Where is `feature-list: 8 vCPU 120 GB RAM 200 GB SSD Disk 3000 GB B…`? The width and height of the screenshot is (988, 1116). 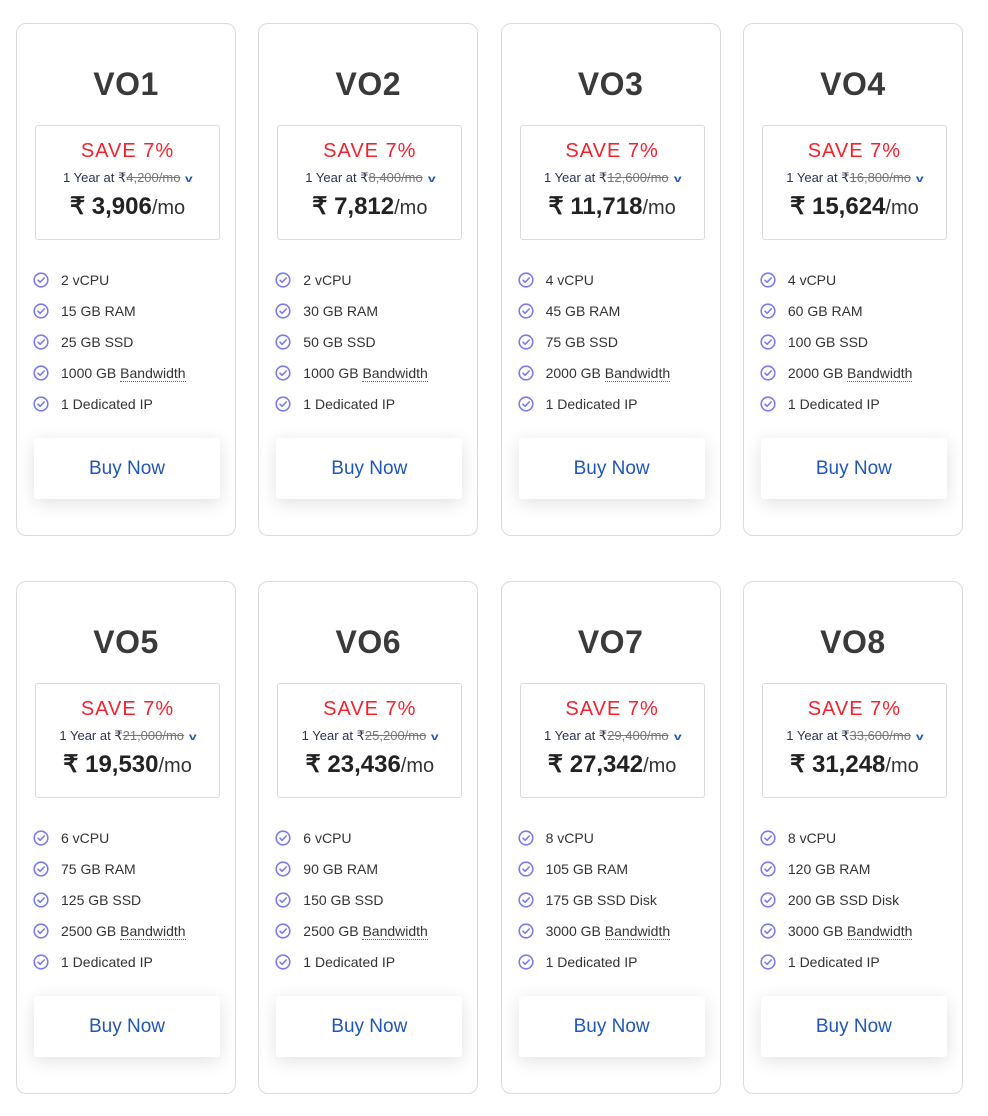
feature-list: 8 vCPU 120 GB RAM 200 GB SSD Disk 3000 GB B… is located at coordinates (836, 899).